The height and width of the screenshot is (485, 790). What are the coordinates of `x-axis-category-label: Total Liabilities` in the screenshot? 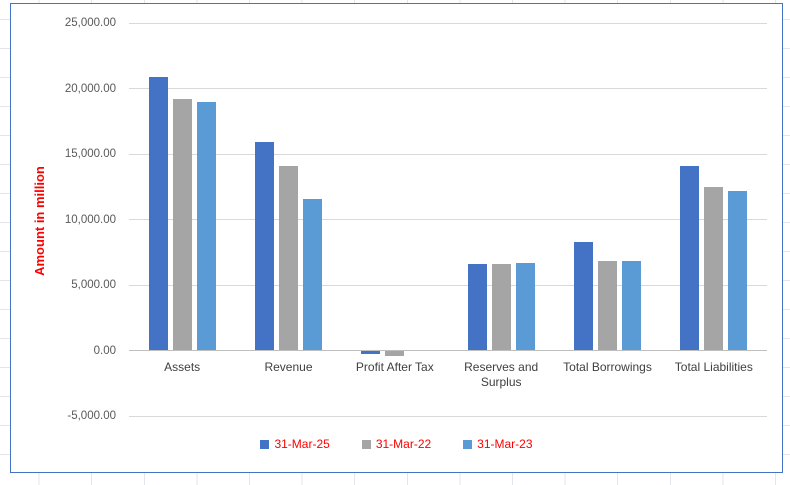 It's located at (713, 366).